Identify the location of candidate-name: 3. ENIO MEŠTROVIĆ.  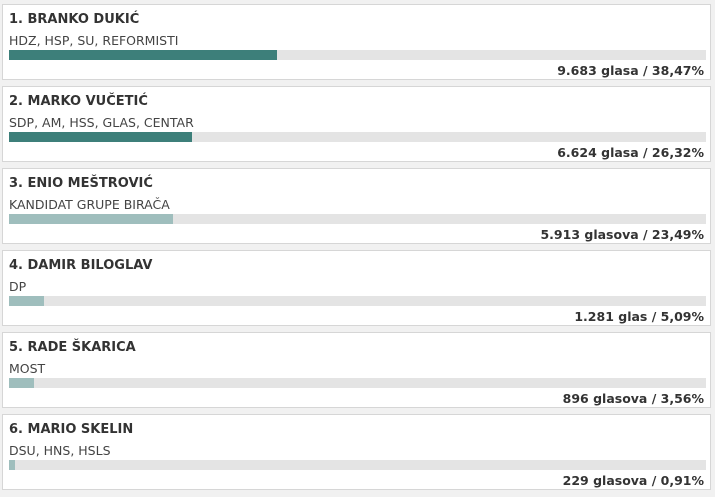
(81, 183).